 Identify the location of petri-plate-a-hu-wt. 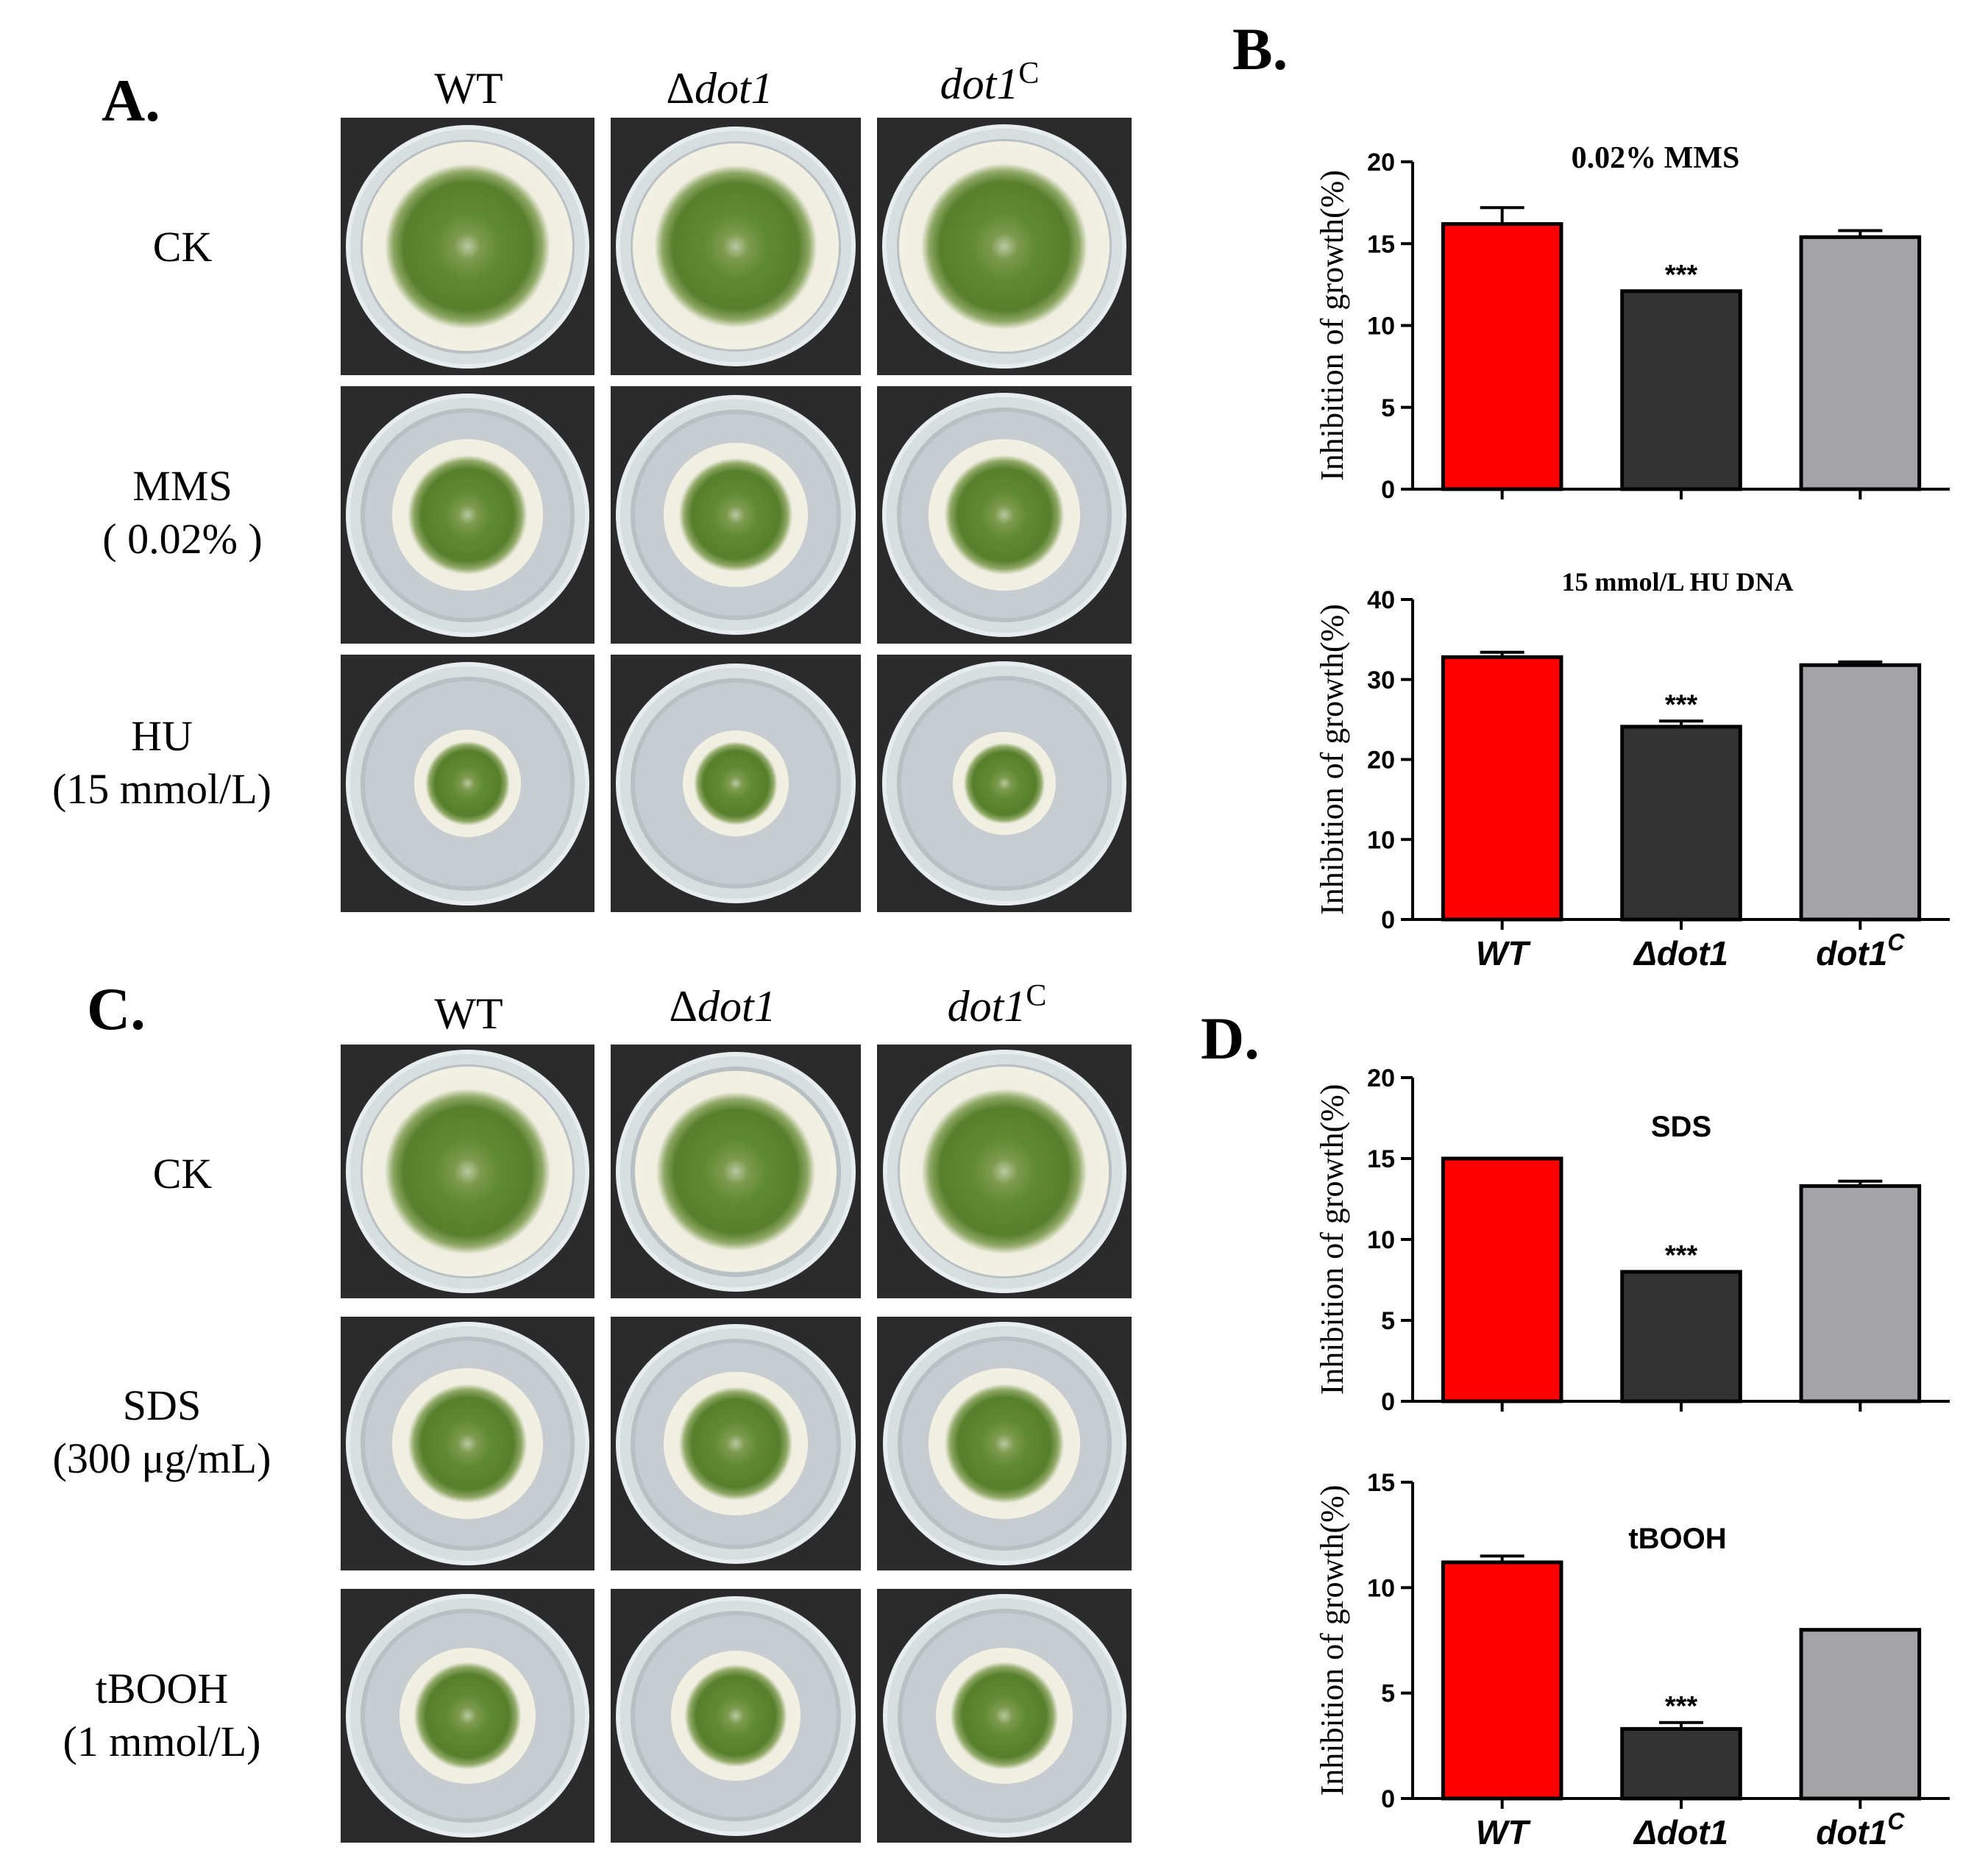
(467, 783).